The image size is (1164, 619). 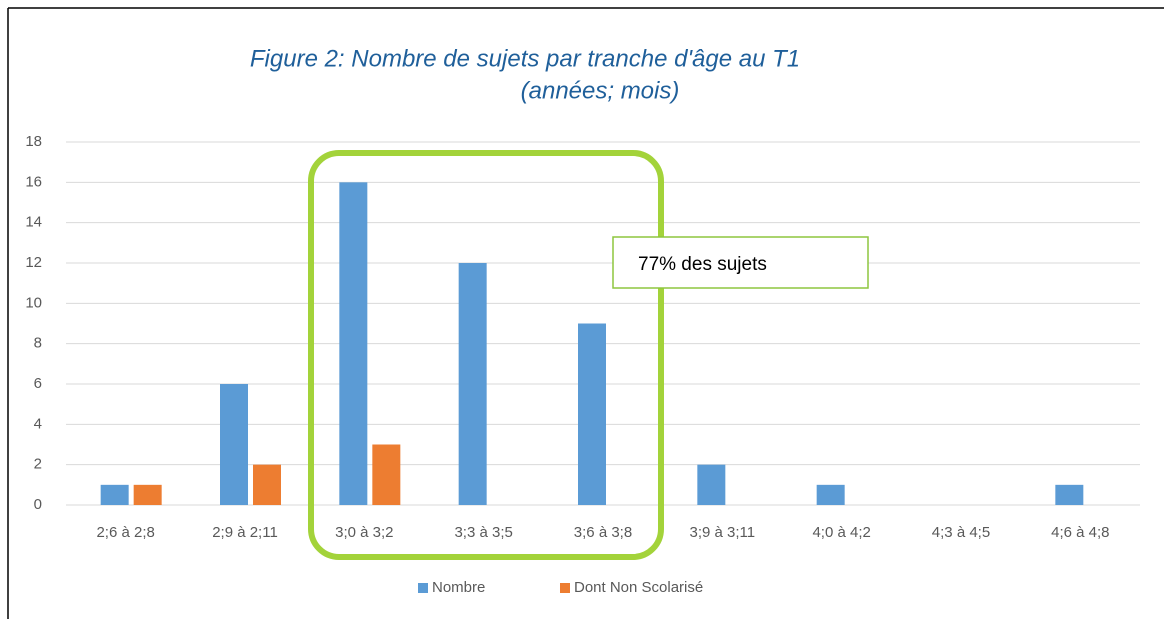 What do you see at coordinates (483, 532) in the screenshot?
I see `x-tick-label: 3;3 à 3;5` at bounding box center [483, 532].